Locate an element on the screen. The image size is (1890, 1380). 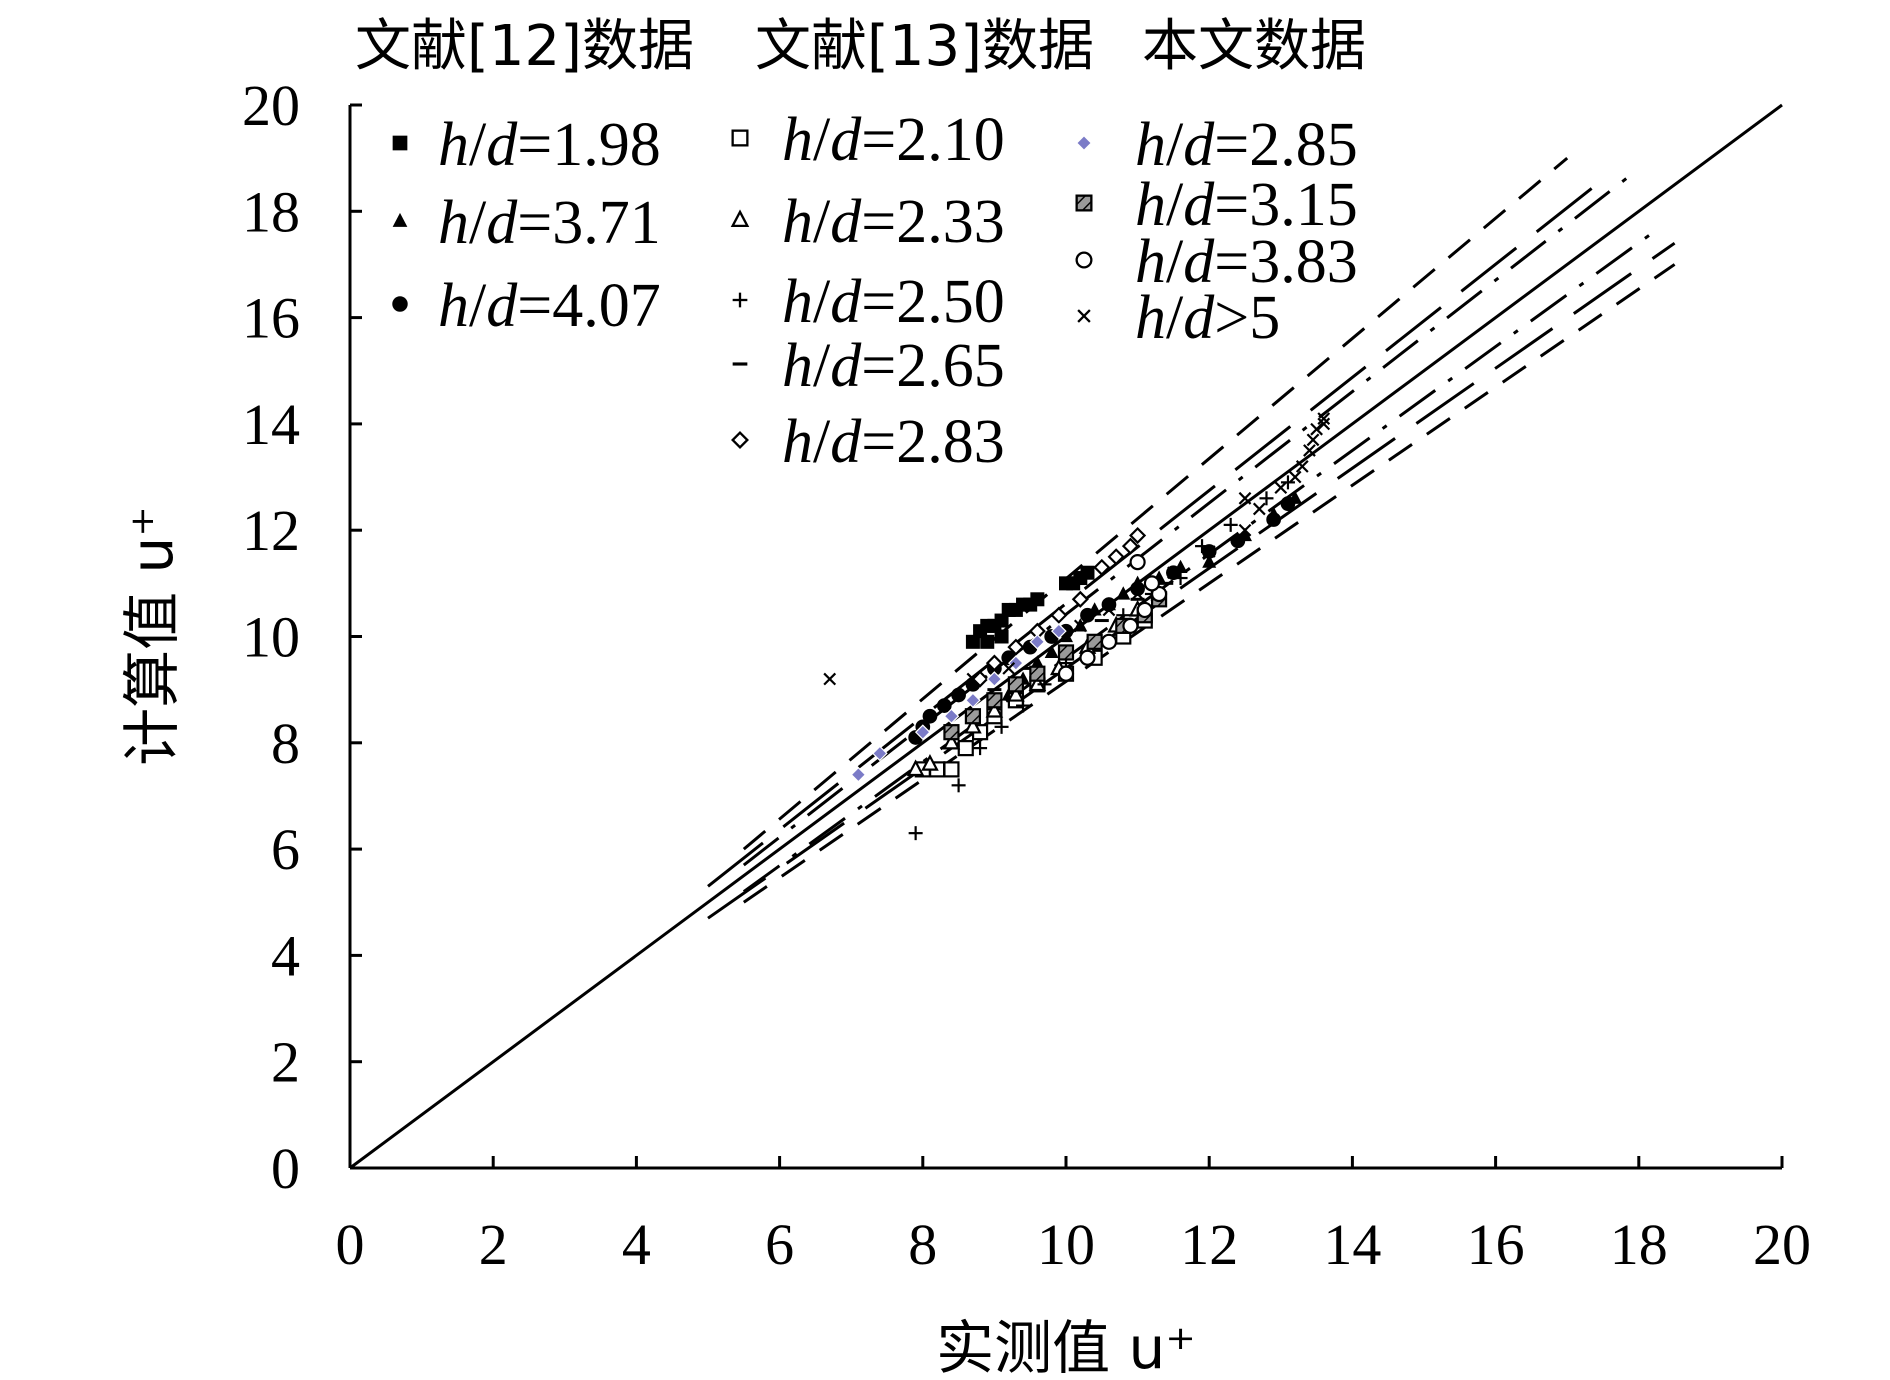
x-axis-title: 实测值 u⁺ is located at coordinates (1066, 1347).